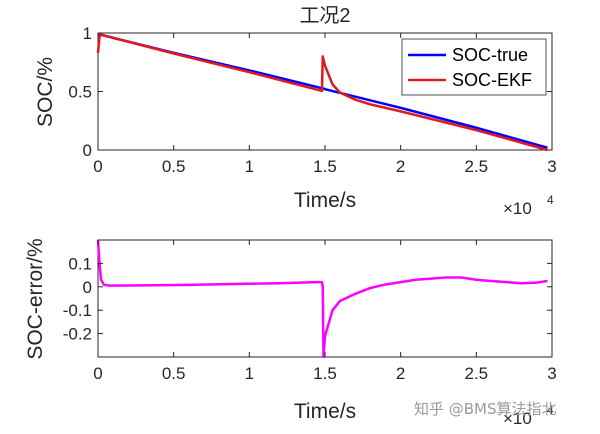  Describe the element at coordinates (35, 298) in the screenshot. I see `y-axis-label: SOC-error/%` at that location.